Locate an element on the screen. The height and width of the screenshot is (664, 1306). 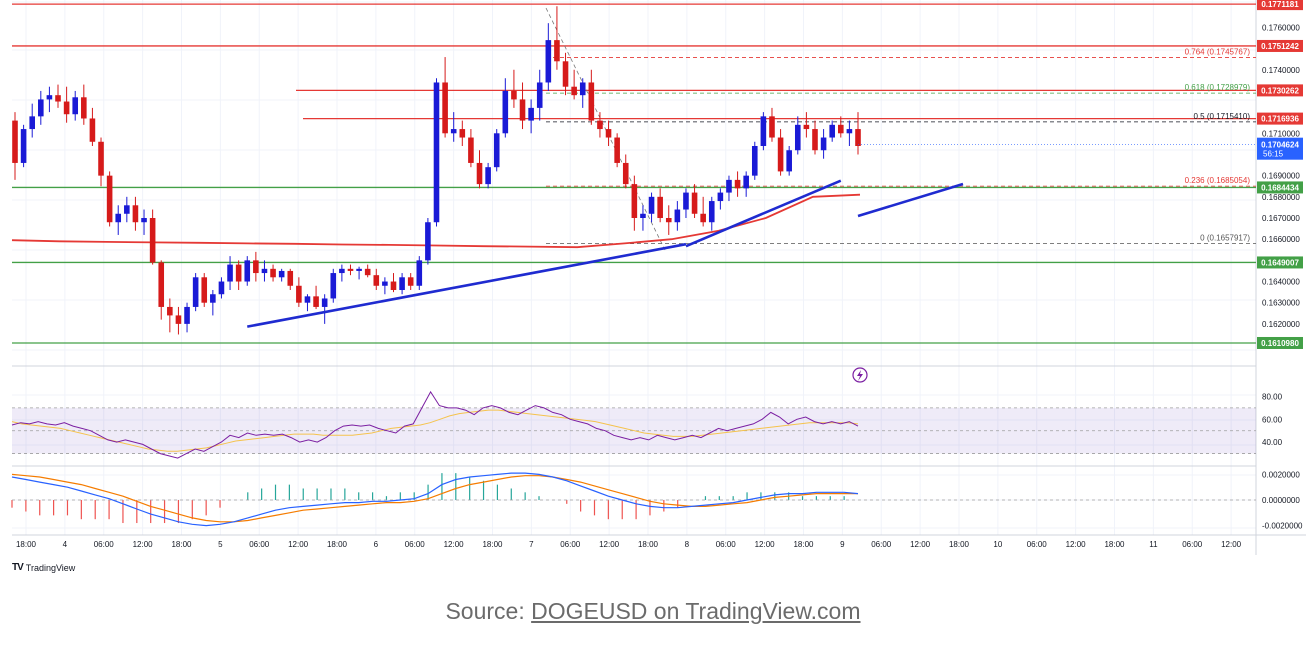
macd-tick-label: 0.0000000 is located at coordinates (1281, 500).